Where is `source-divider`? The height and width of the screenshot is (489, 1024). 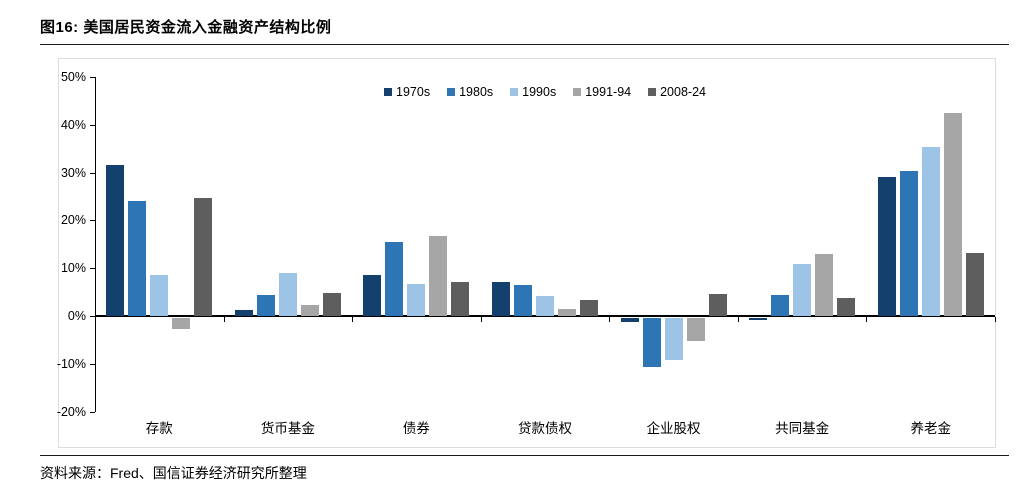
source-divider is located at coordinates (524, 455).